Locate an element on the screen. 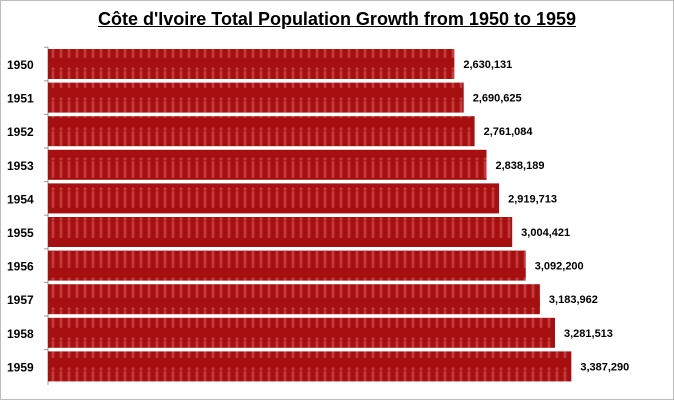  bar-1957 is located at coordinates (294, 299).